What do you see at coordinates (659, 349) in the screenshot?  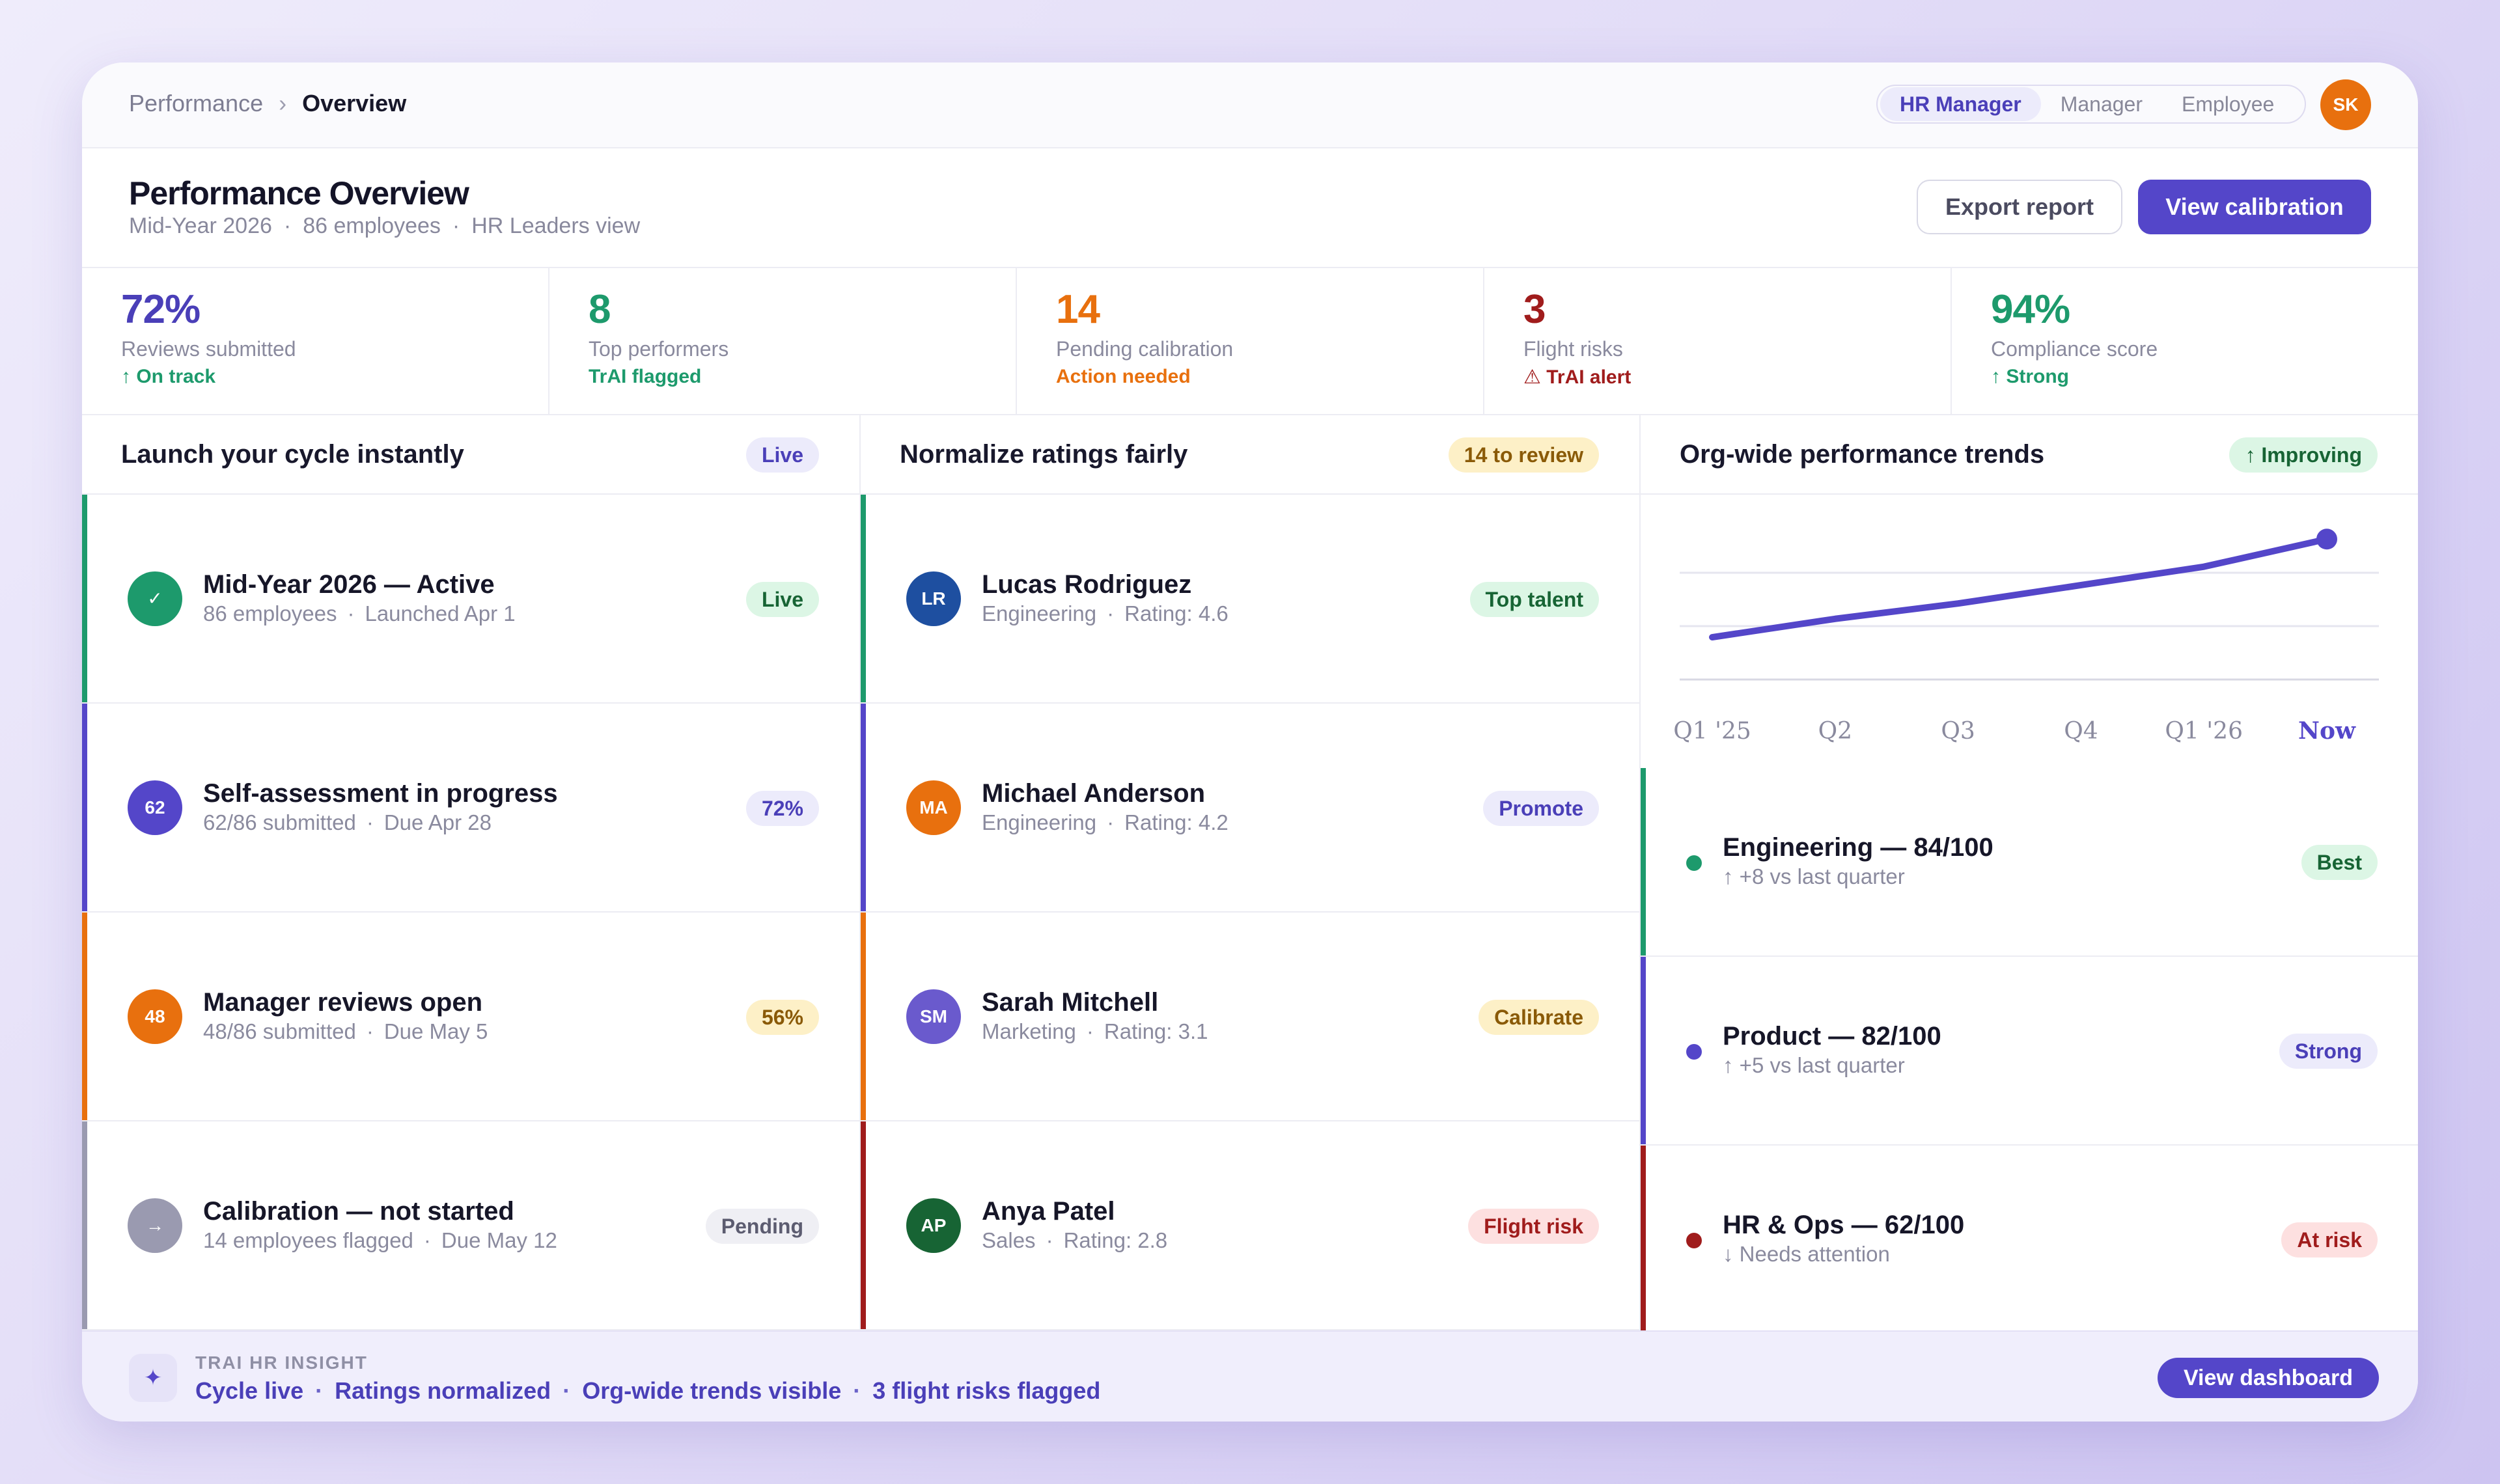 I see `stat-label: Top performers` at bounding box center [659, 349].